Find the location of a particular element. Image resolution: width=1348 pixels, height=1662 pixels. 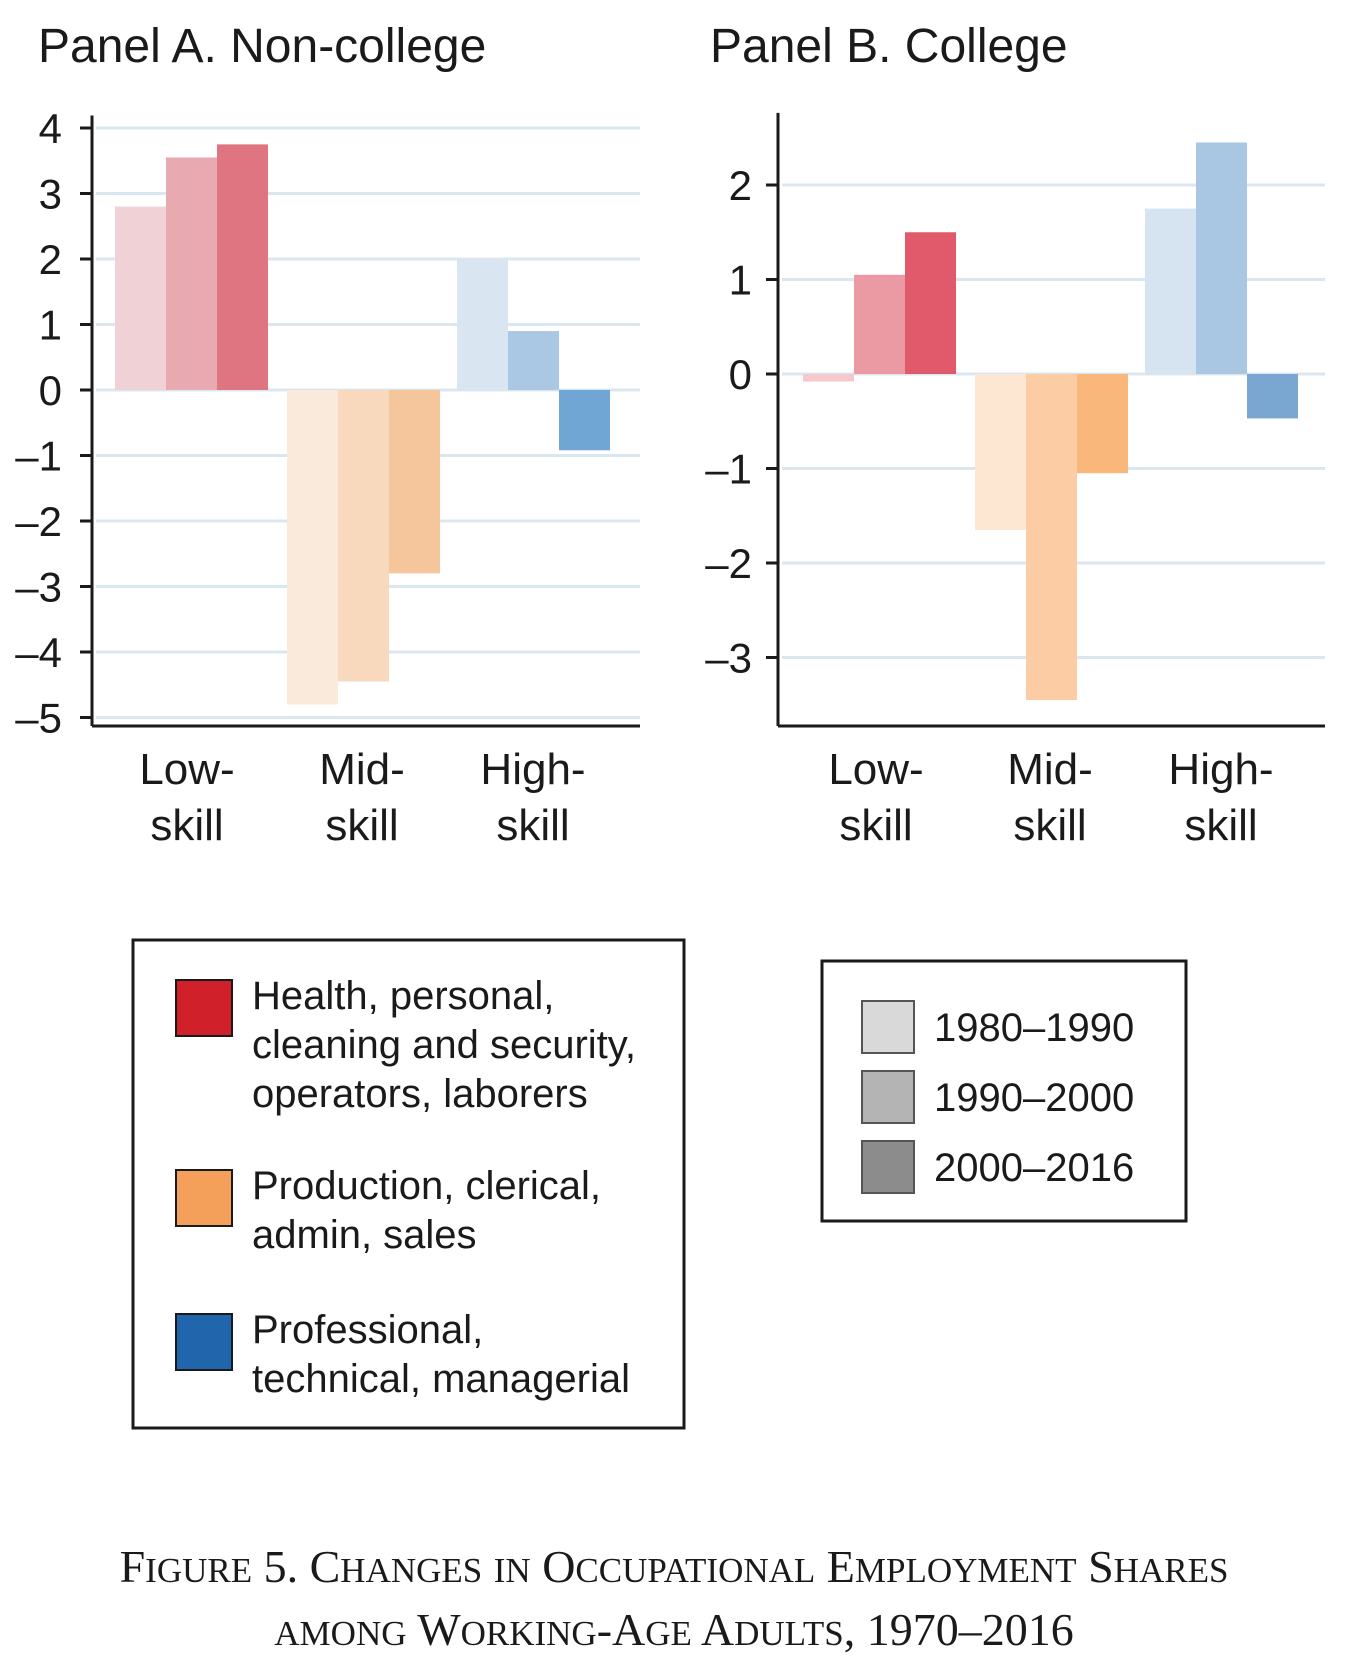

panel-b-bars is located at coordinates (1050, 421).